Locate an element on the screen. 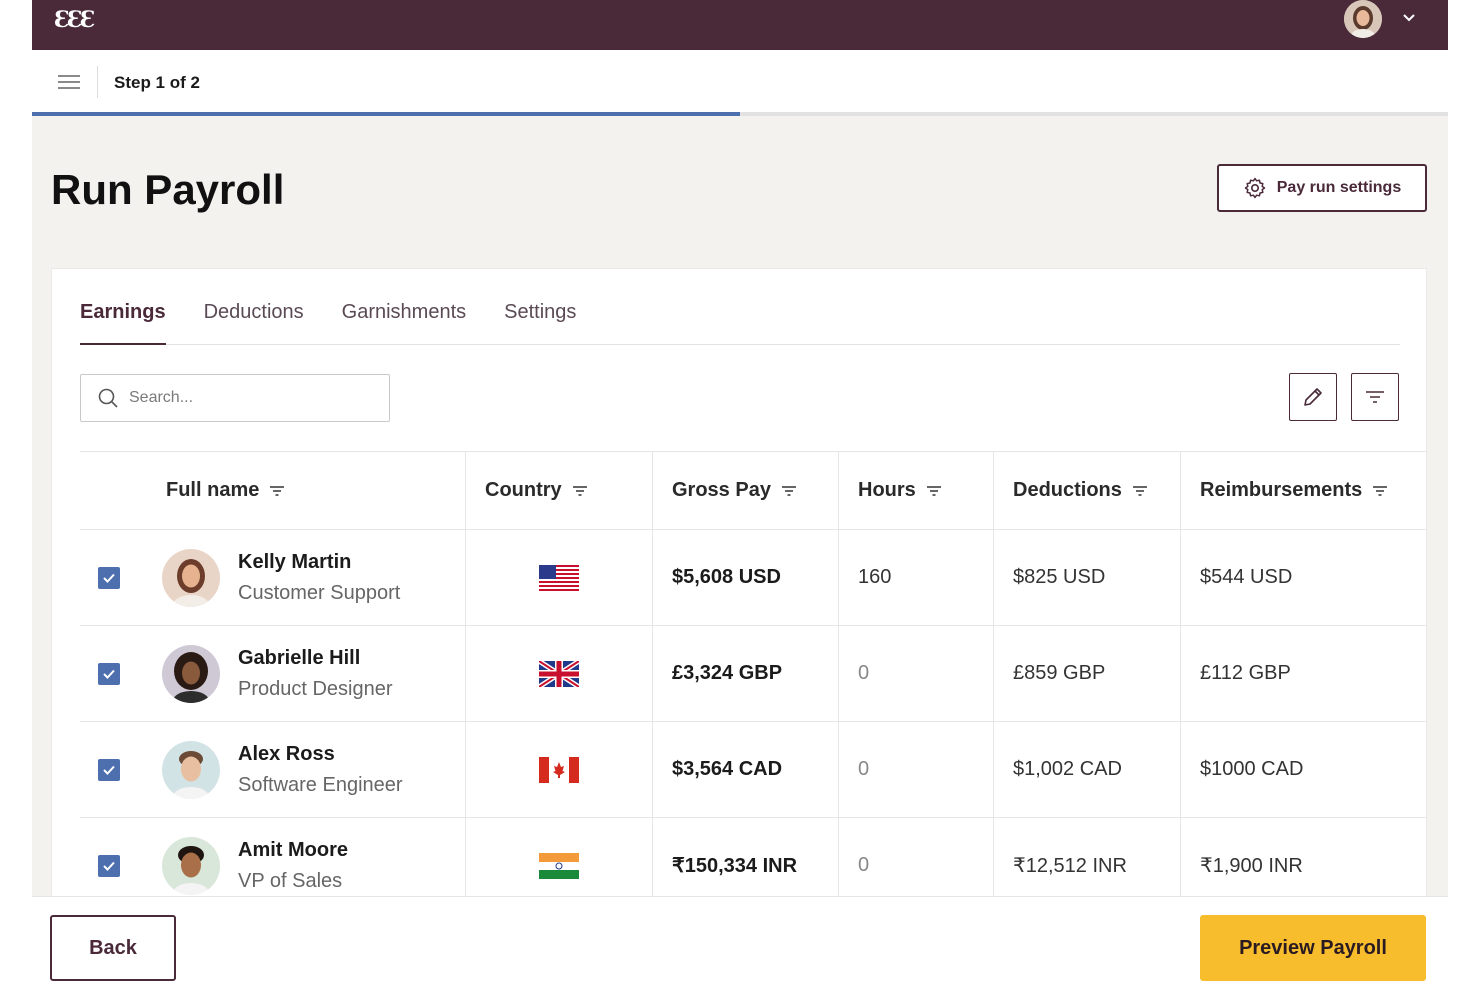 Image resolution: width=1480 pixels, height=987 pixels. page-title: Run Payroll is located at coordinates (168, 189).